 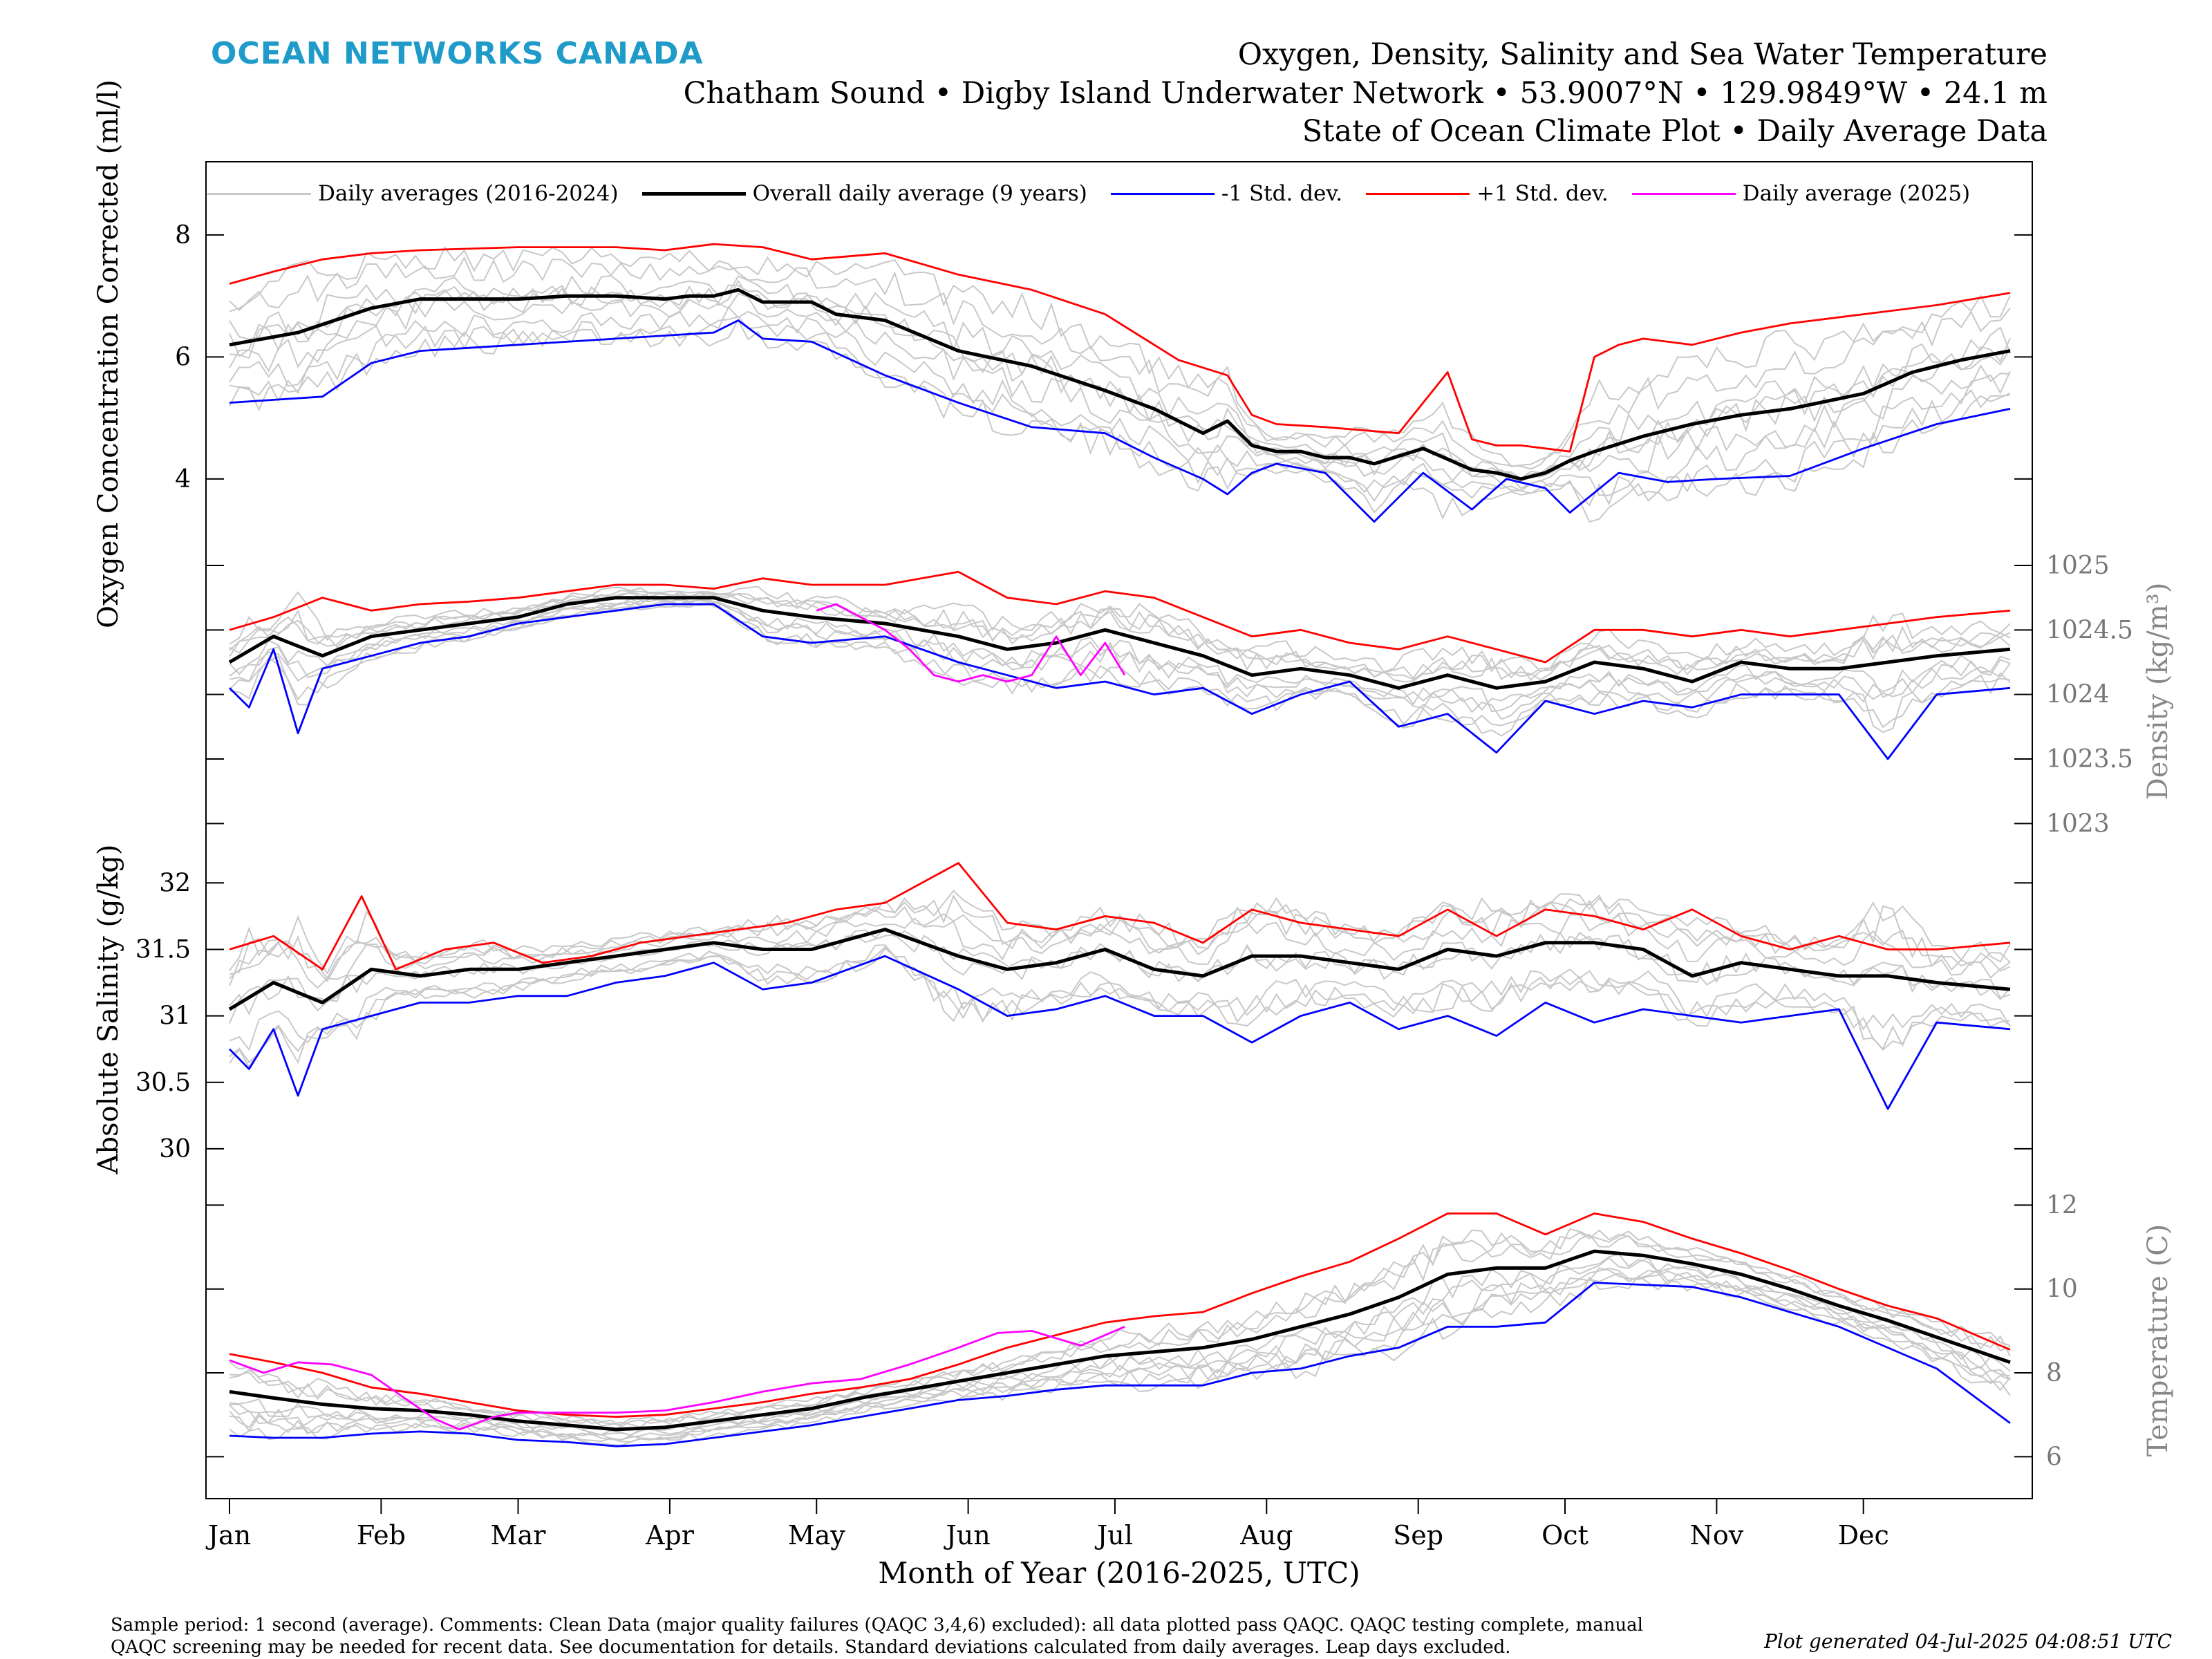 I want to click on x-tick-label: Sep, so click(x=1418, y=1535).